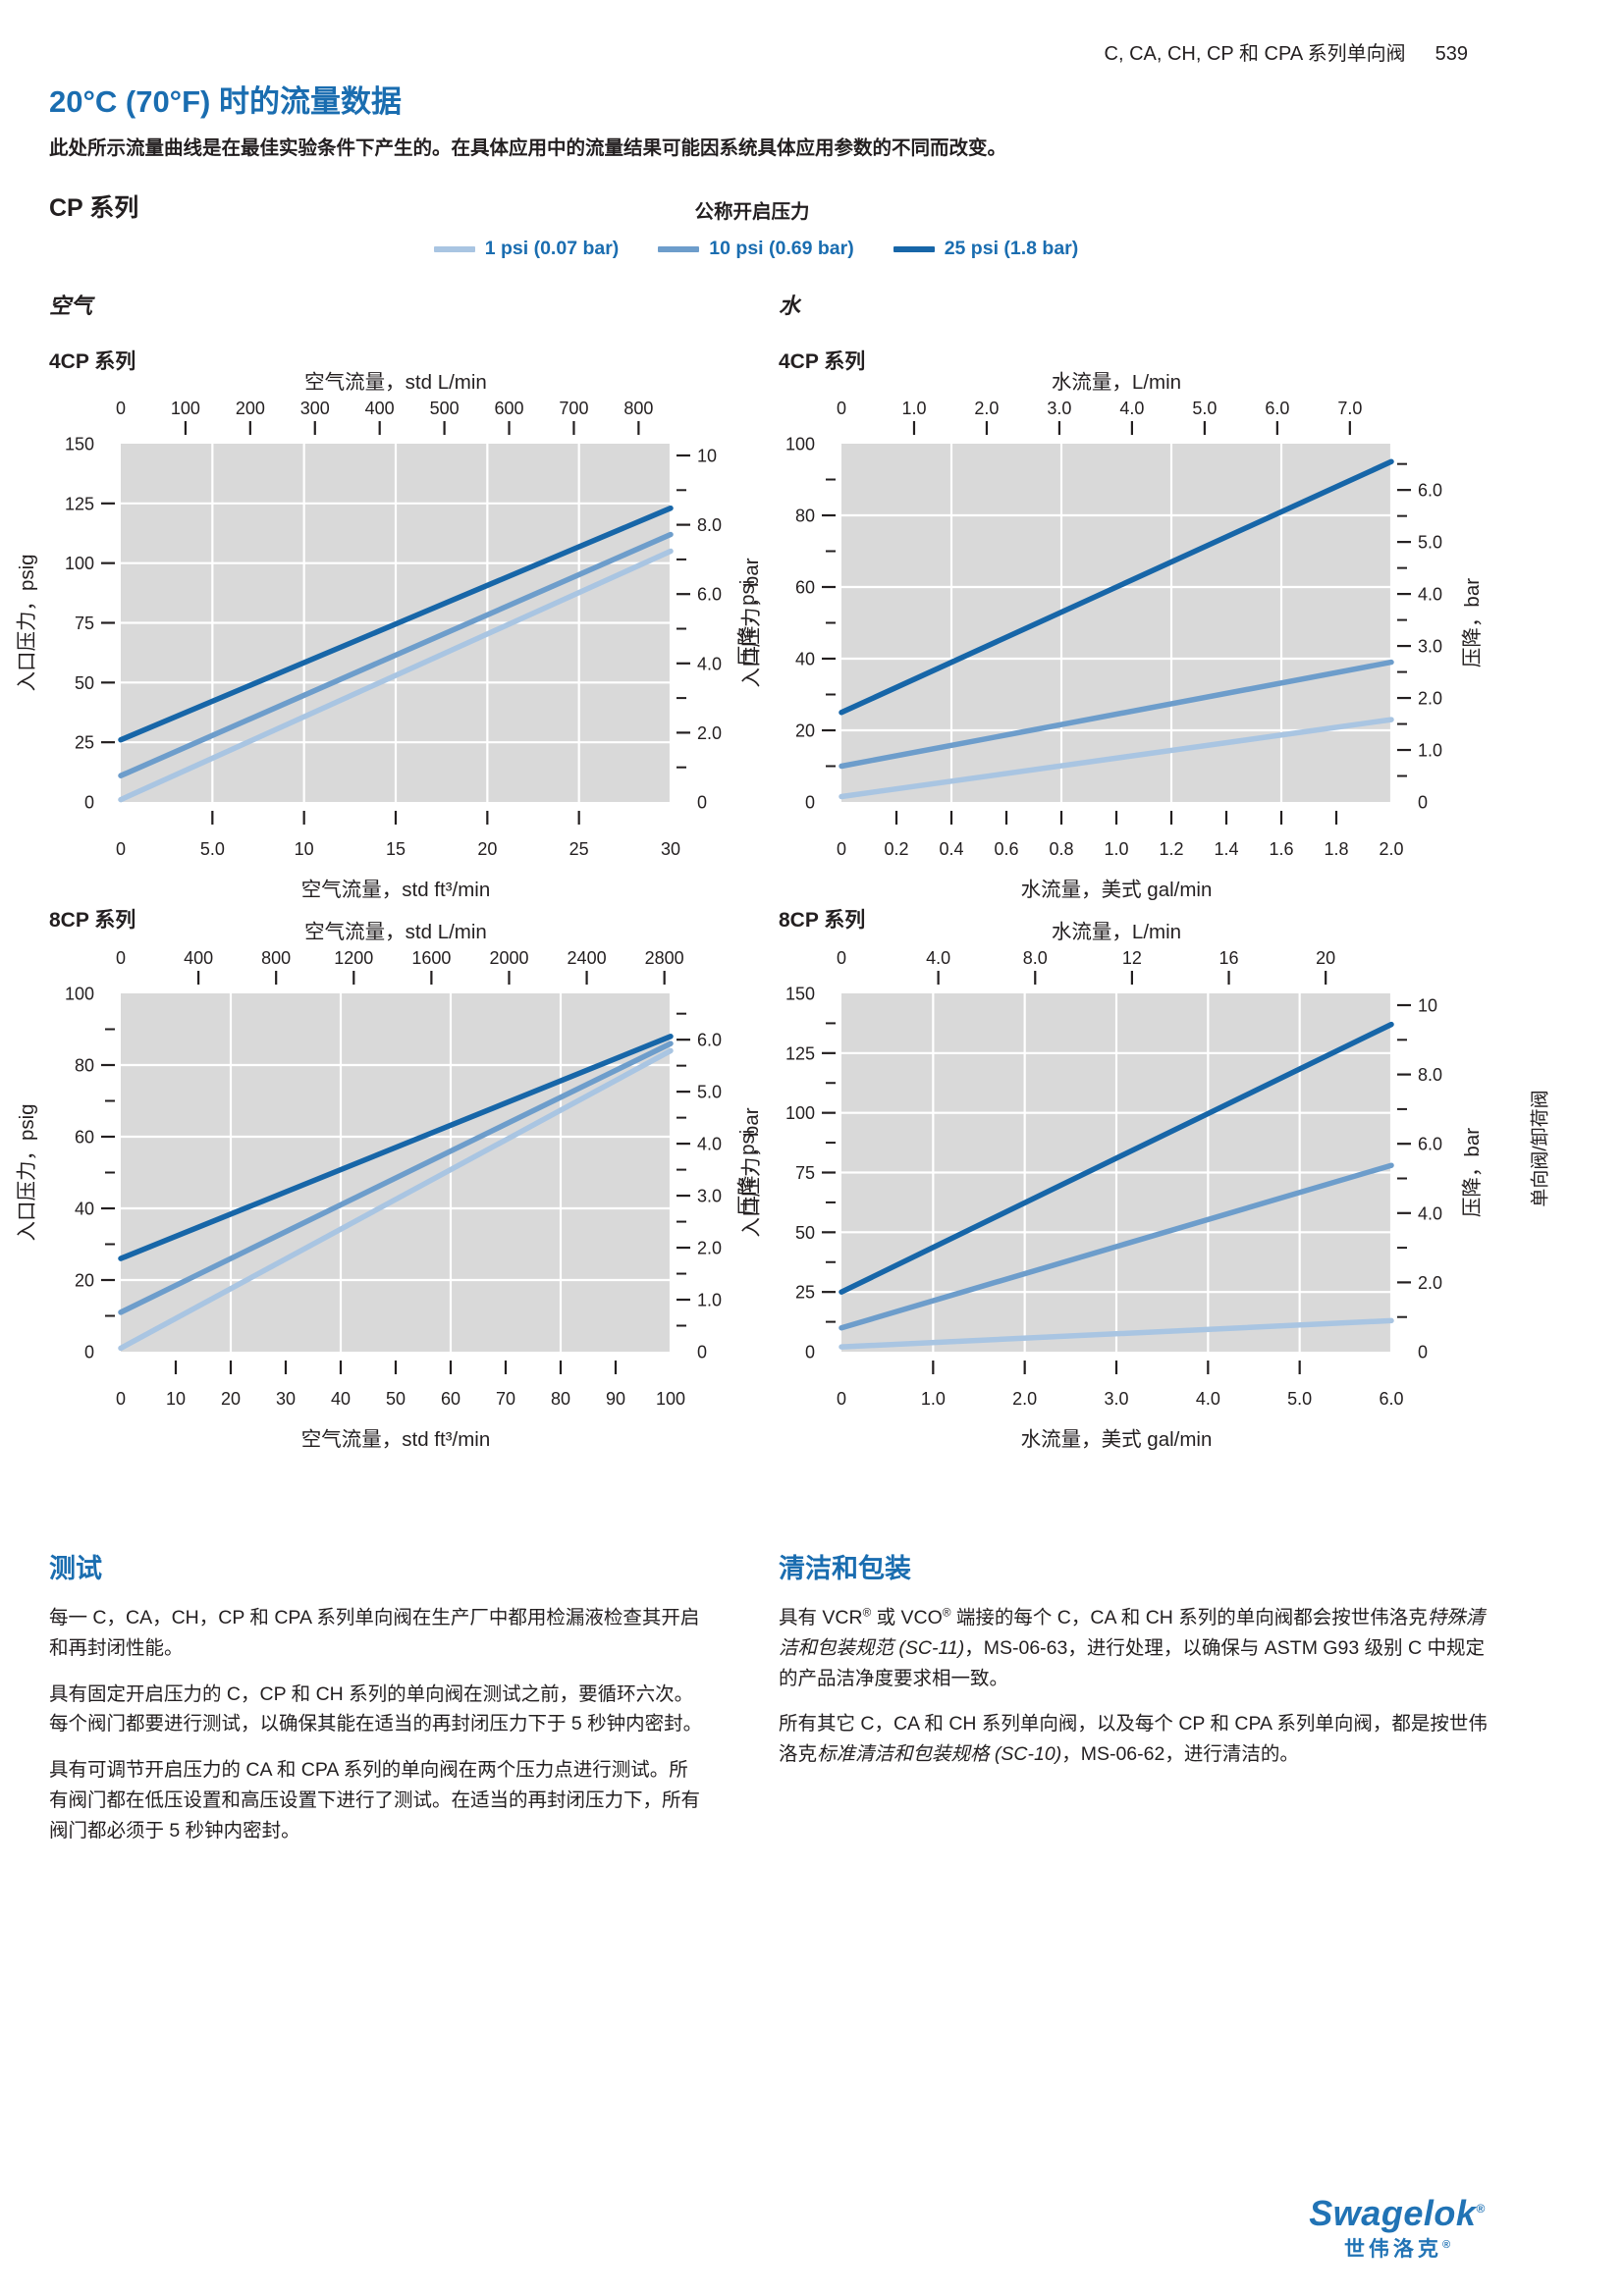 Image resolution: width=1624 pixels, height=2296 pixels. What do you see at coordinates (225, 101) in the screenshot?
I see `page-title: 20°C (70°F) 时的流量数据` at bounding box center [225, 101].